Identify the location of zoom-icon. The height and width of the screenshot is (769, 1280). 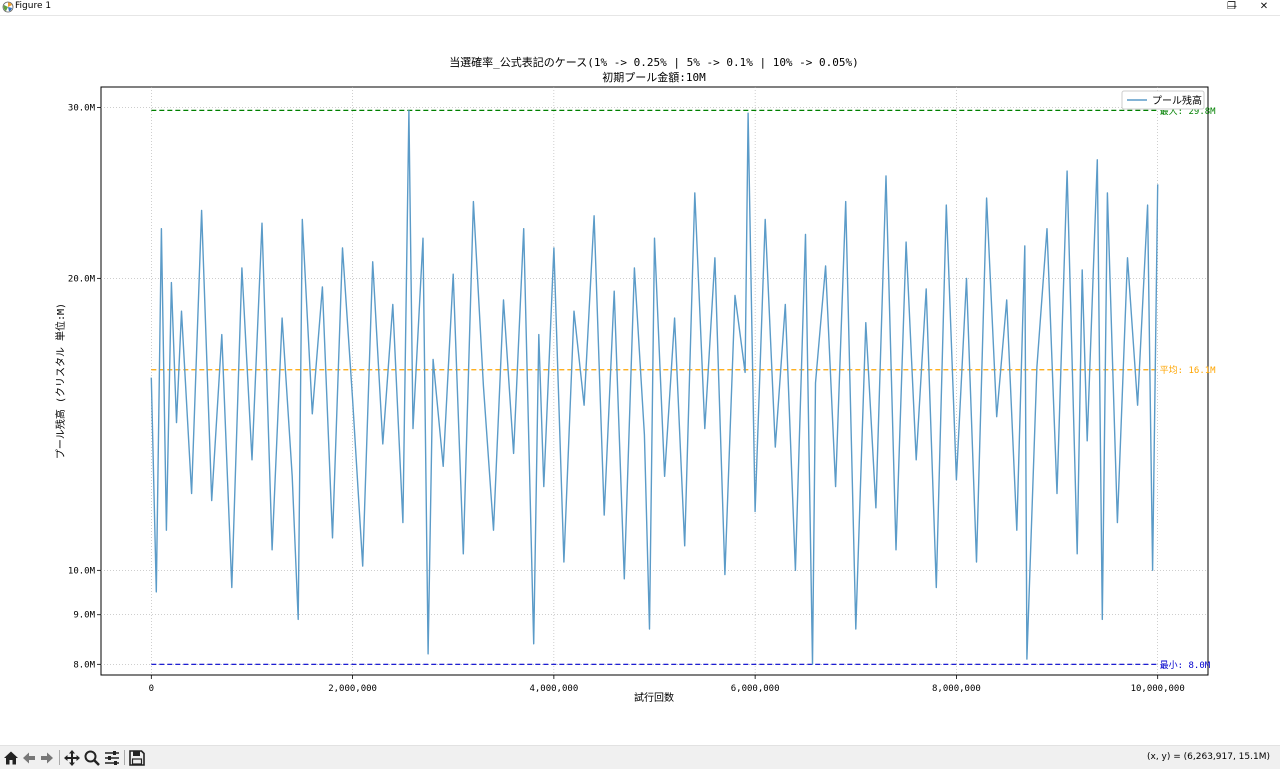
(92, 758).